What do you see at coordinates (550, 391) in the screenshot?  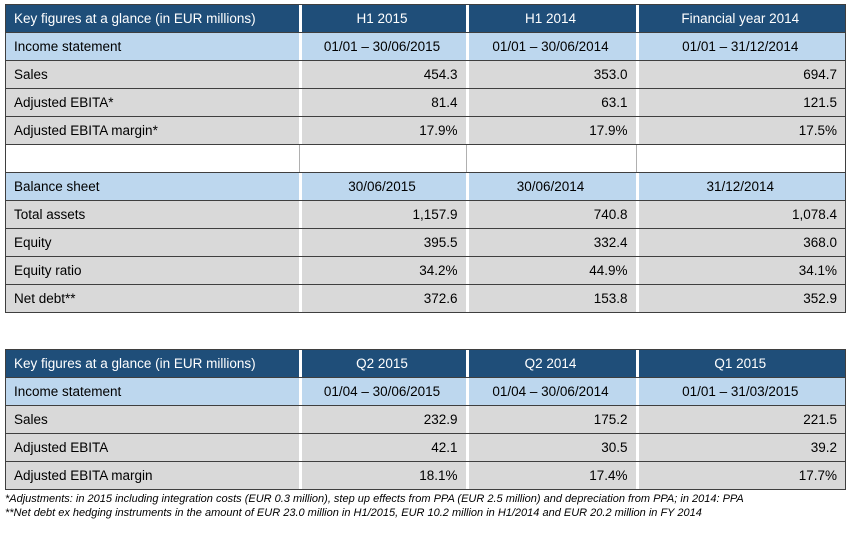 I see `period-cell: 01/04 – 30/06/2014` at bounding box center [550, 391].